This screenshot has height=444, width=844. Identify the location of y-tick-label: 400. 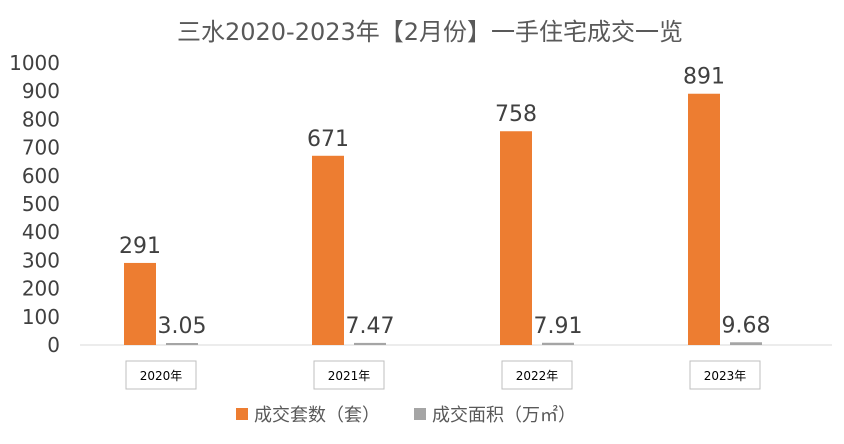
(41, 232).